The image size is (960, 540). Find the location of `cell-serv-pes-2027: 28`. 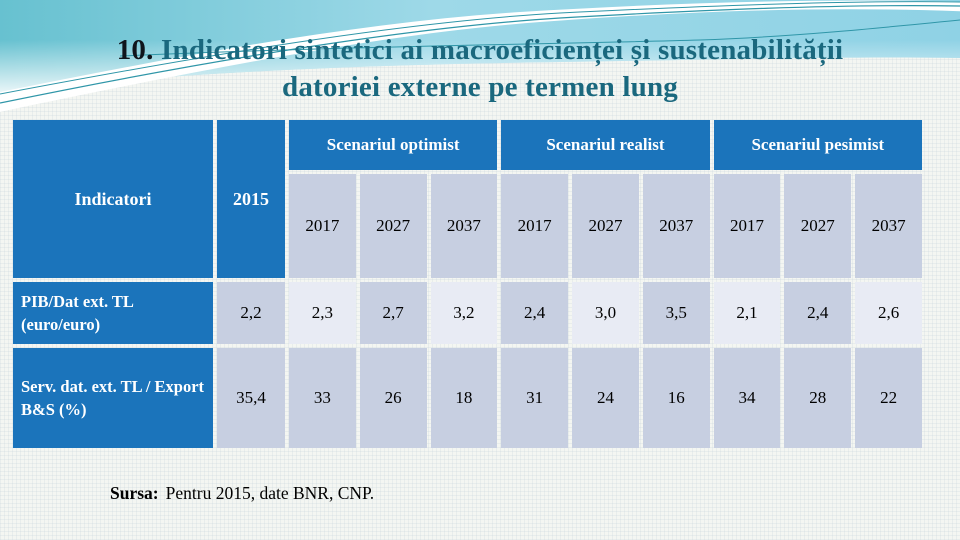

cell-serv-pes-2027: 28 is located at coordinates (818, 398).